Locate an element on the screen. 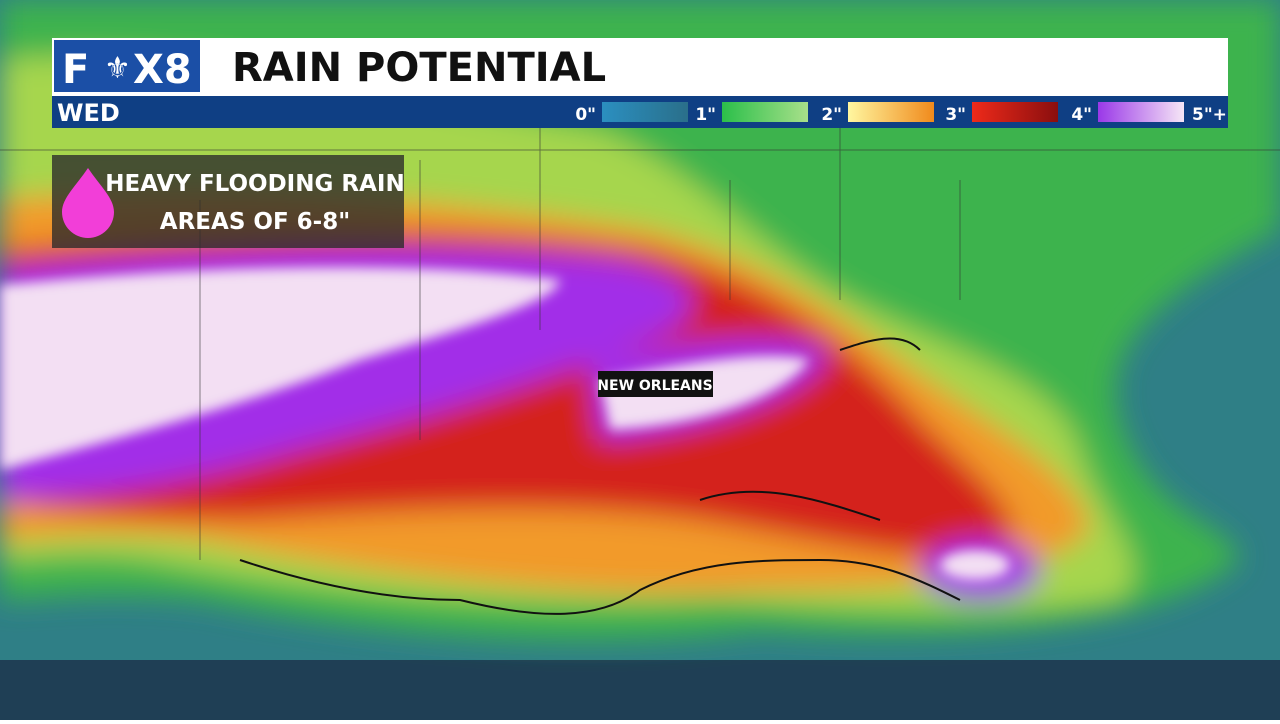 The height and width of the screenshot is (724, 1280). legend-label: 3" is located at coordinates (955, 115).